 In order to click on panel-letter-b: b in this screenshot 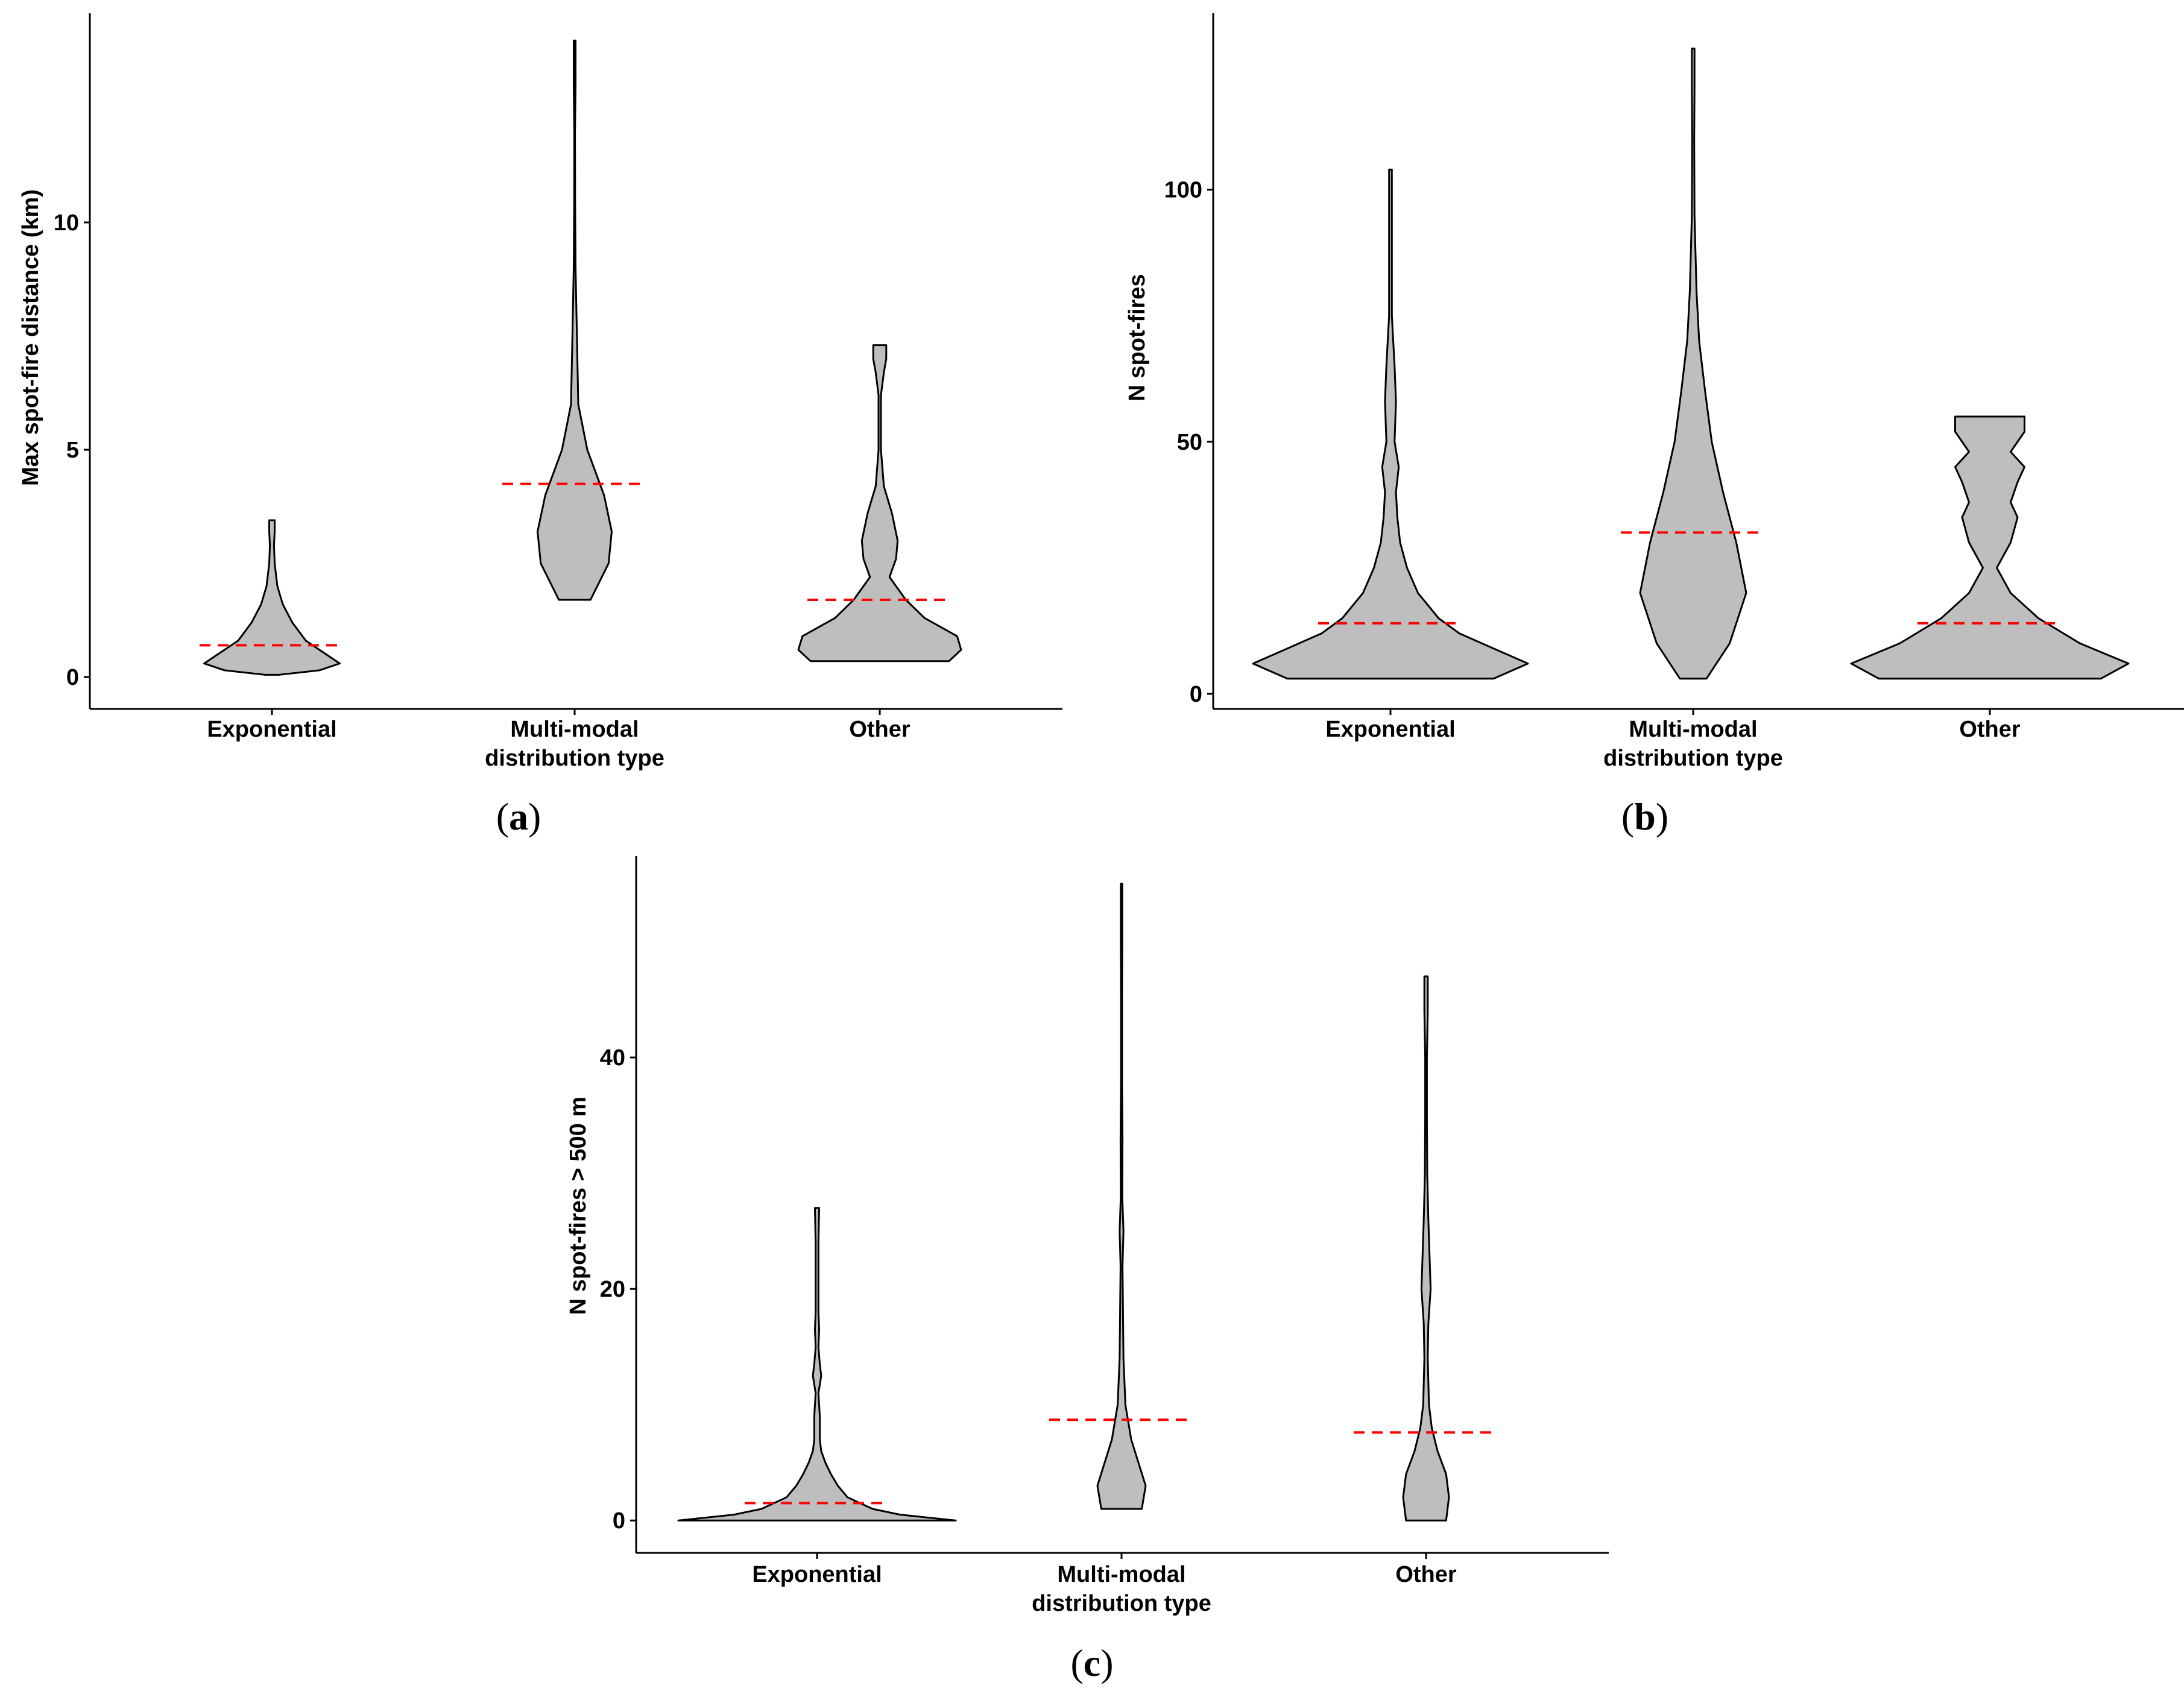, I will do `click(1645, 816)`.